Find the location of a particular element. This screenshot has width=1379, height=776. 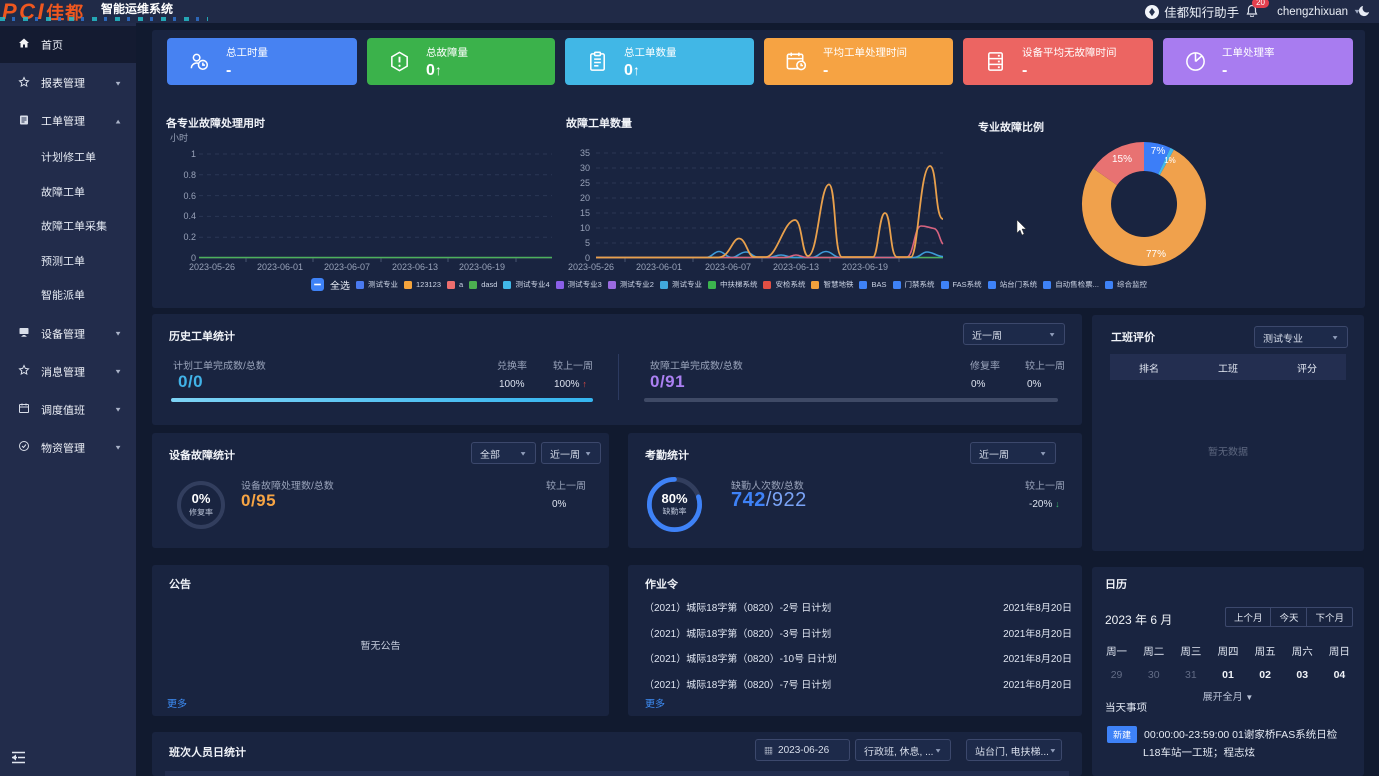

svg-text: 5 is located at coordinates (587, 243).